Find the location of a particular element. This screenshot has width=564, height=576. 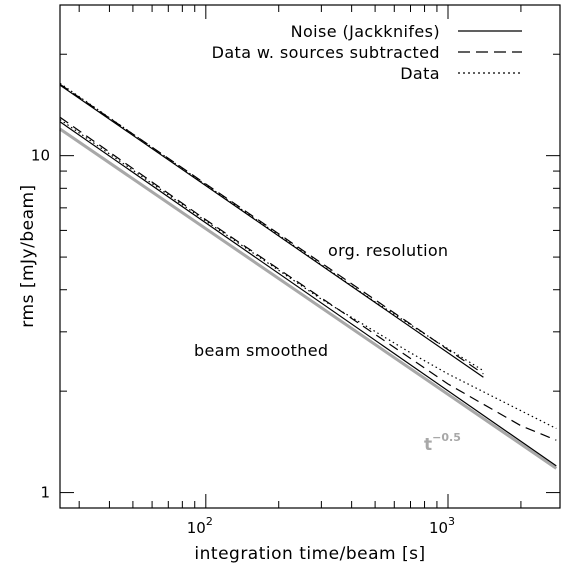

x-tick-label-1: 10³ is located at coordinates (442, 526).